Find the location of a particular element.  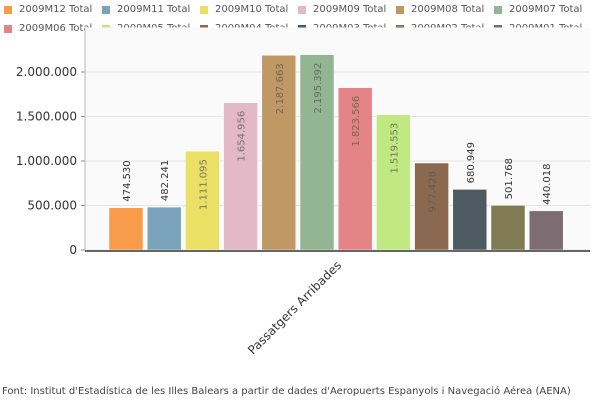

x-category-label: Passatgers Arribades is located at coordinates (294, 307).